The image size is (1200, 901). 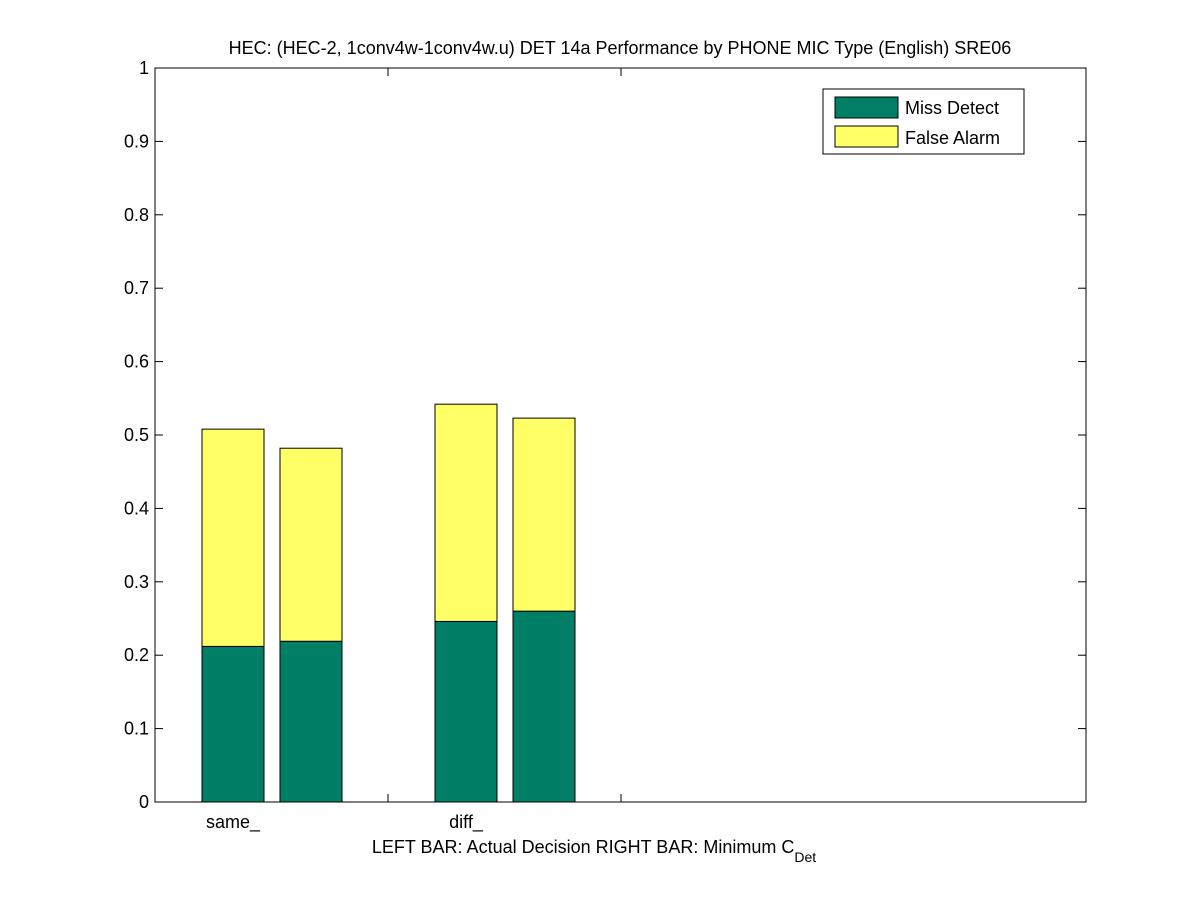 What do you see at coordinates (388, 603) in the screenshot?
I see `bars` at bounding box center [388, 603].